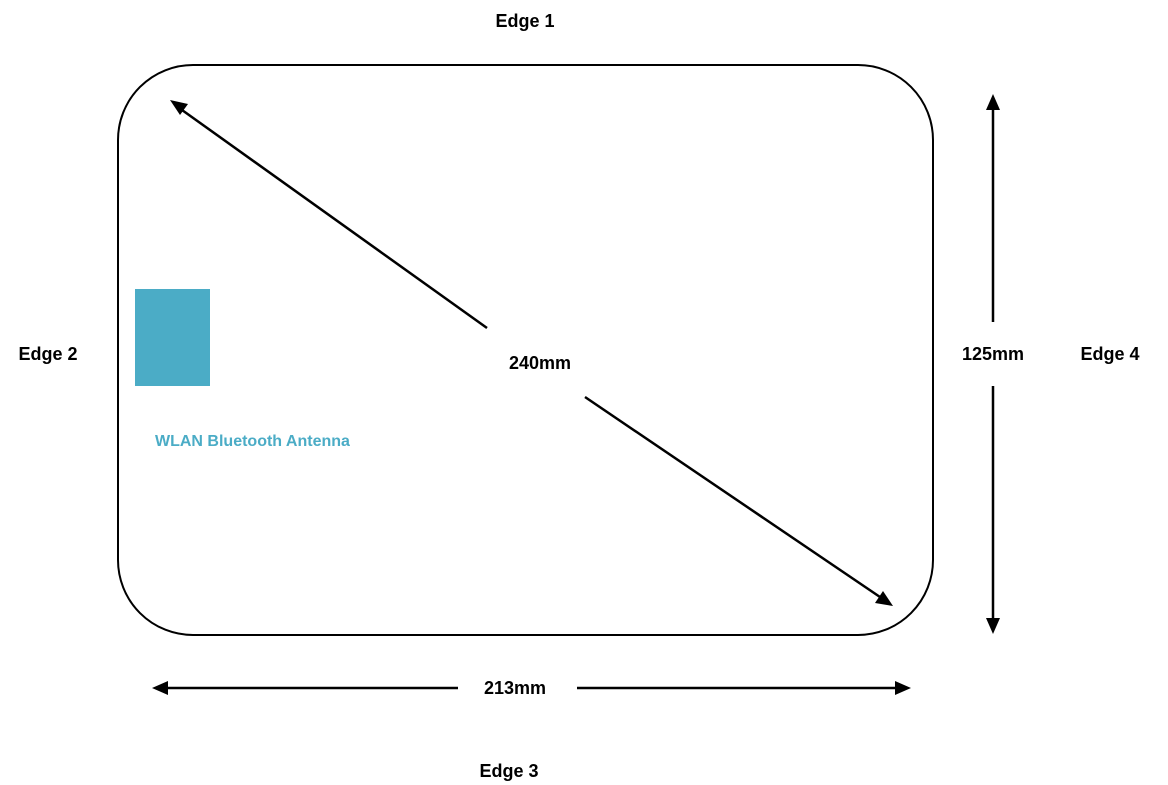 The height and width of the screenshot is (785, 1168). I want to click on width-arrow-left-head, so click(160, 688).